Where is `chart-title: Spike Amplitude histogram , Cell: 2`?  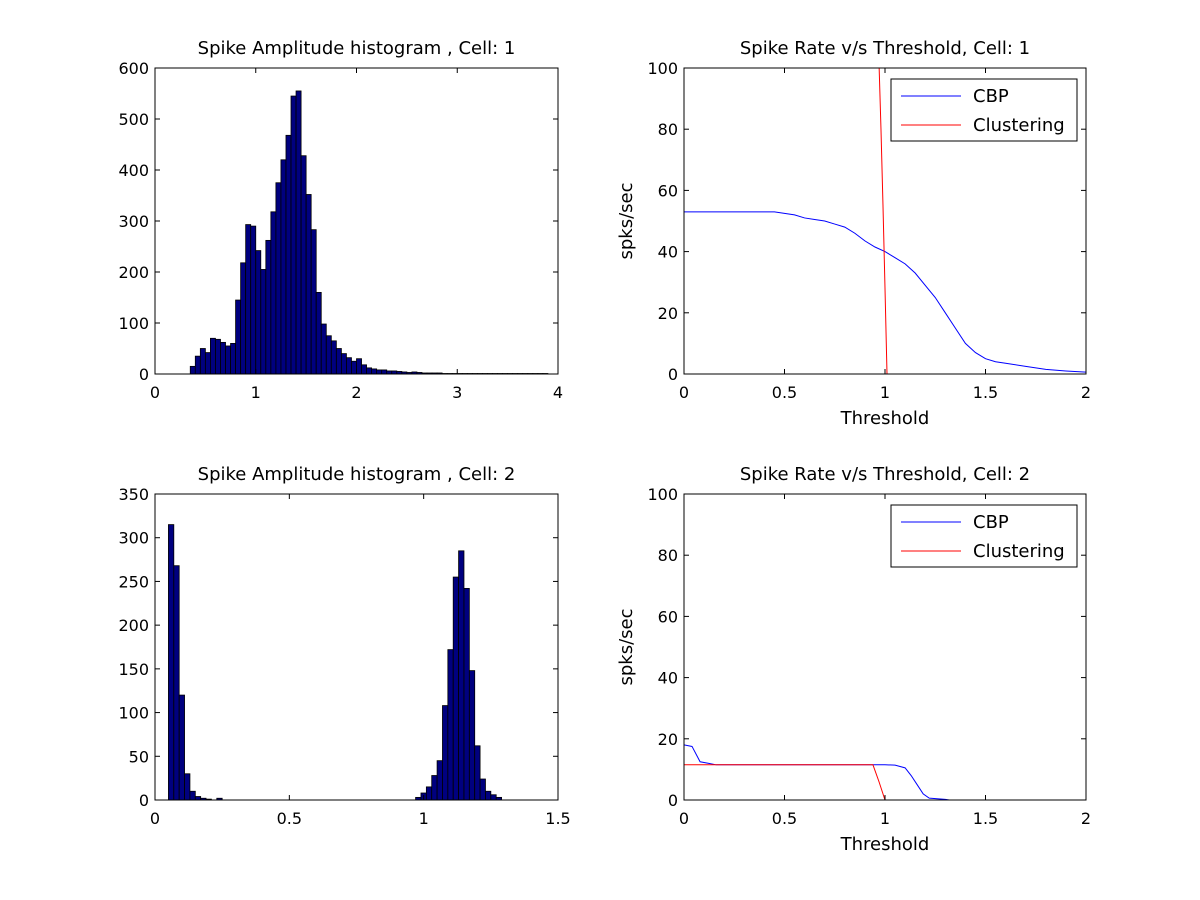 chart-title: Spike Amplitude histogram , Cell: 2 is located at coordinates (357, 474).